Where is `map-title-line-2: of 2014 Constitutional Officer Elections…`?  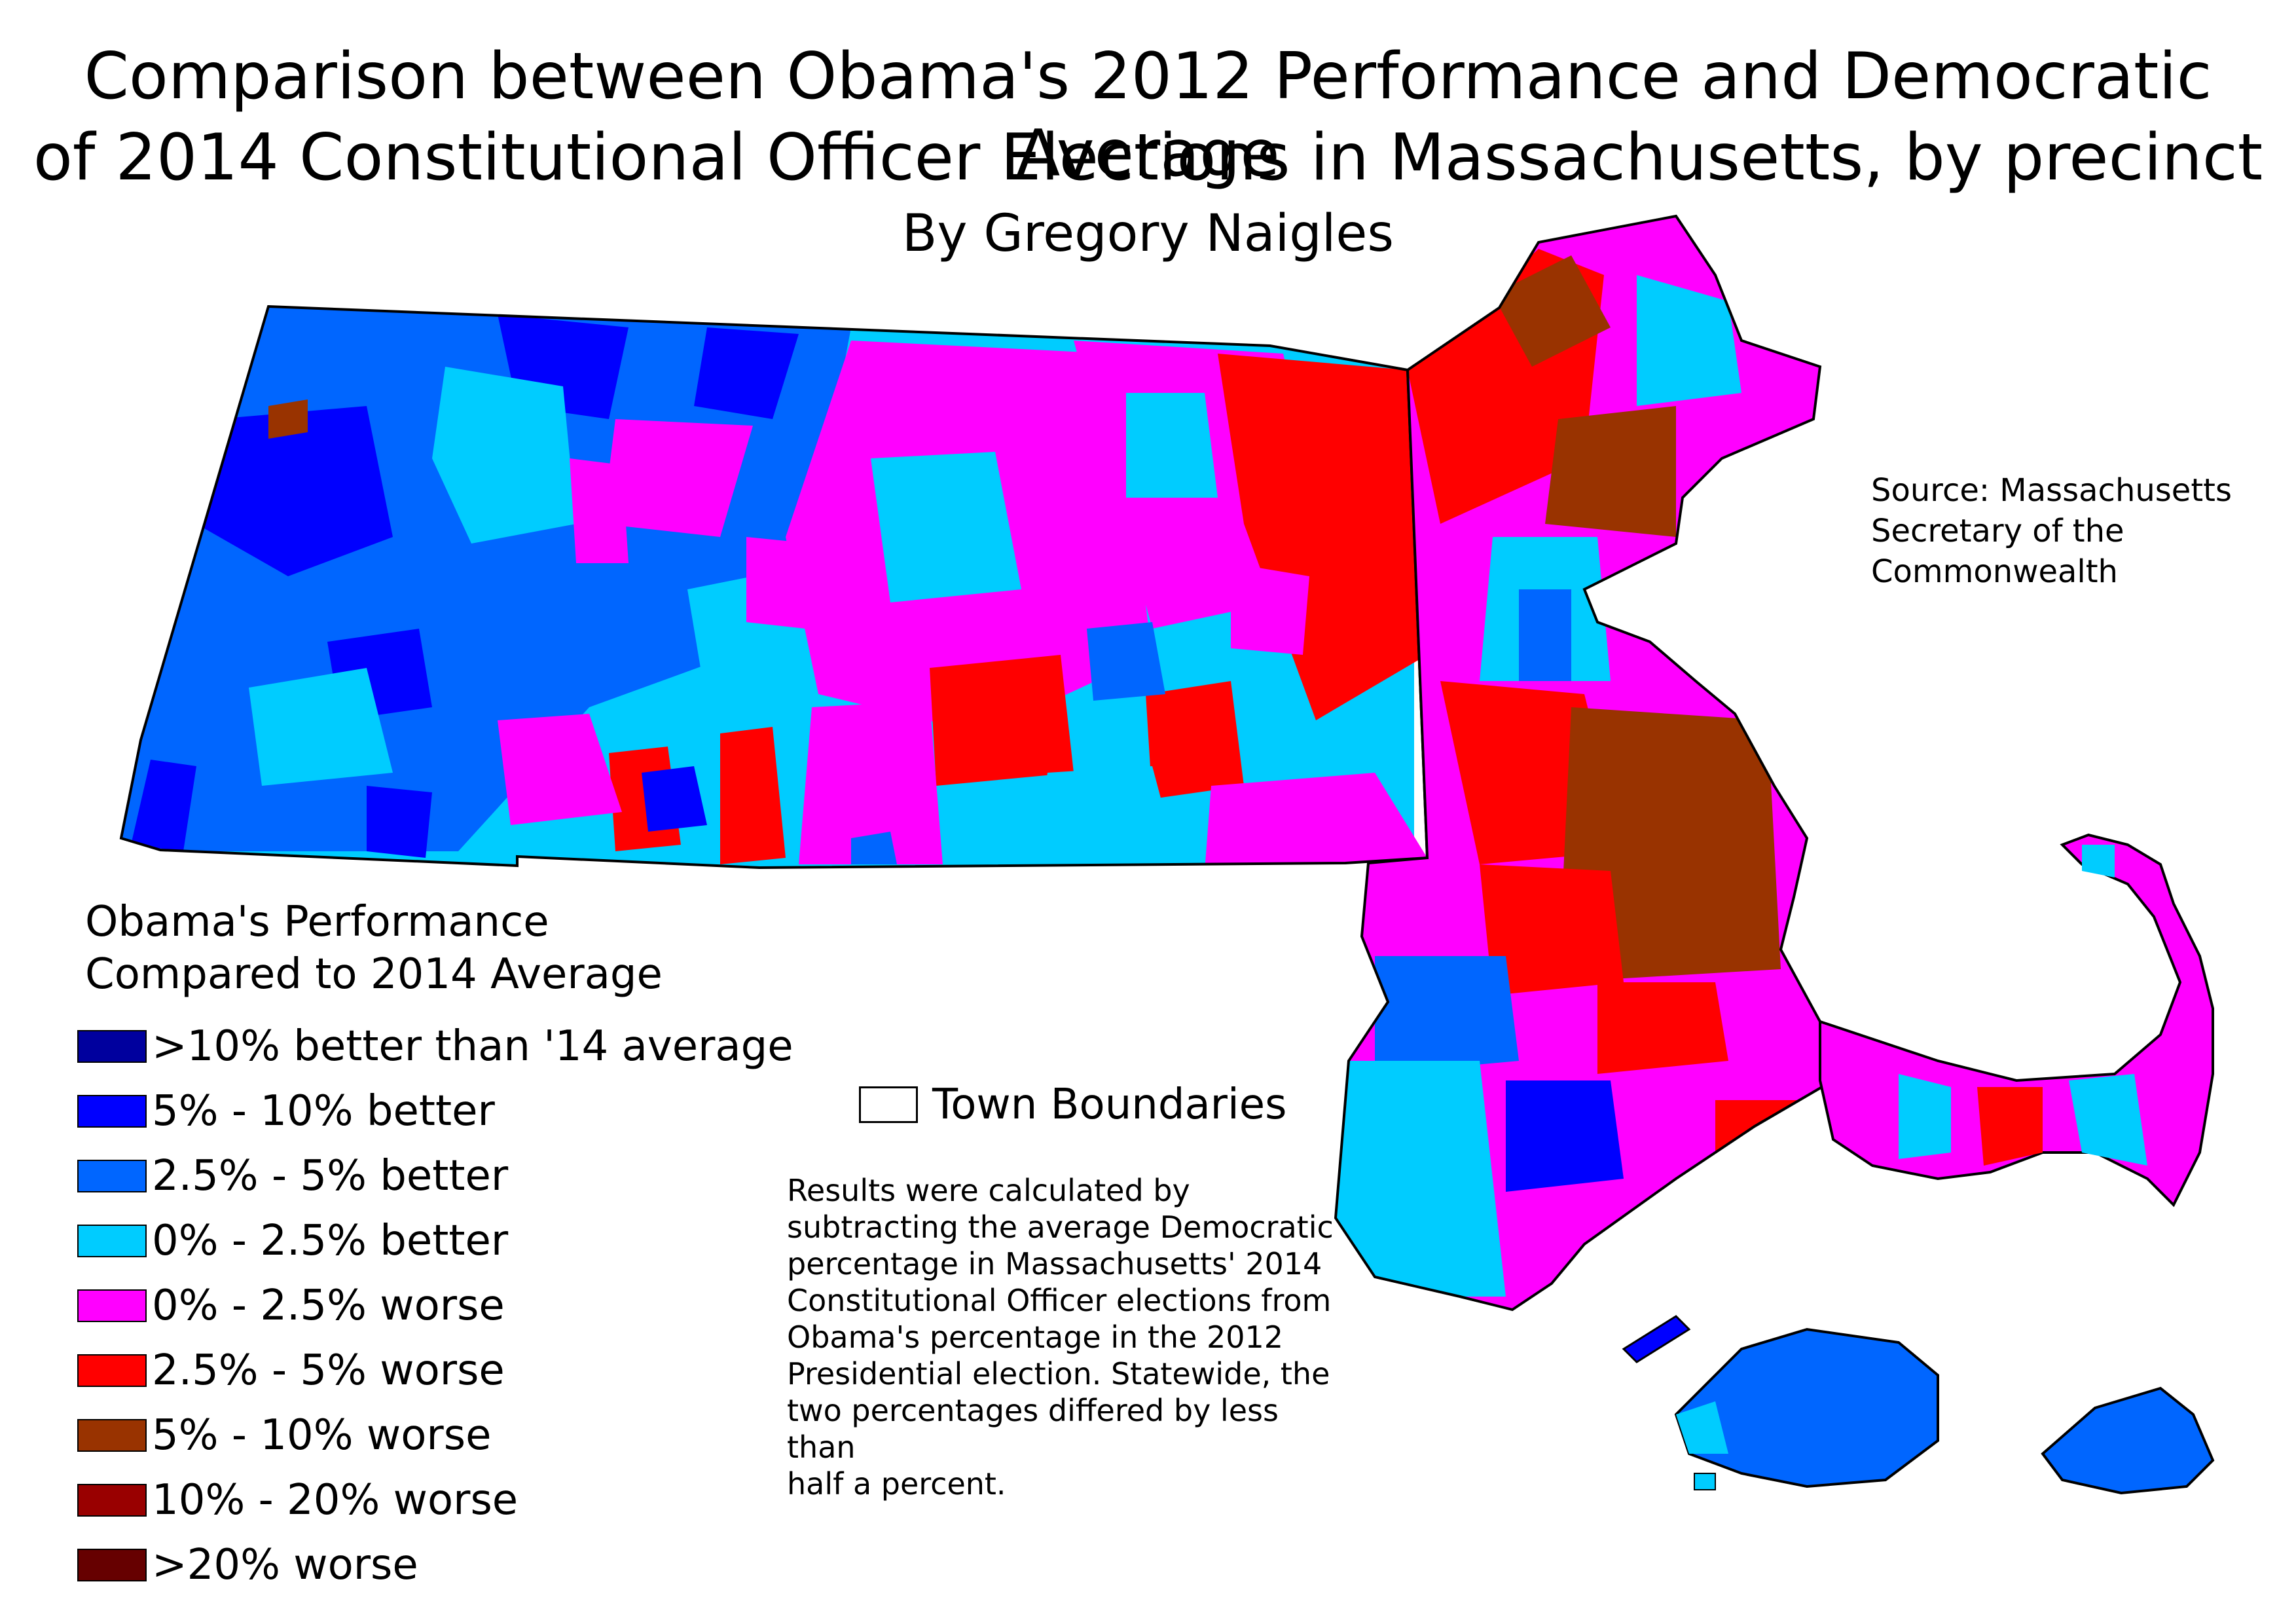 map-title-line-2: of 2014 Constitutional Officer Elections… is located at coordinates (1148, 157).